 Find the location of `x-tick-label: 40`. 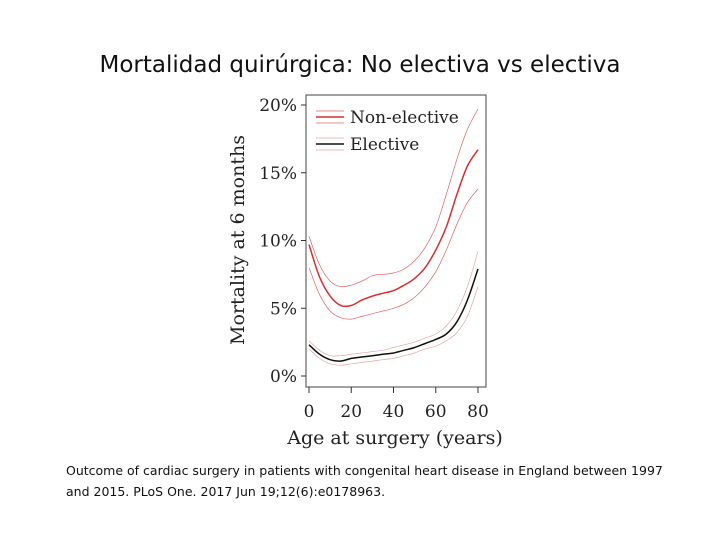

x-tick-label: 40 is located at coordinates (394, 412).